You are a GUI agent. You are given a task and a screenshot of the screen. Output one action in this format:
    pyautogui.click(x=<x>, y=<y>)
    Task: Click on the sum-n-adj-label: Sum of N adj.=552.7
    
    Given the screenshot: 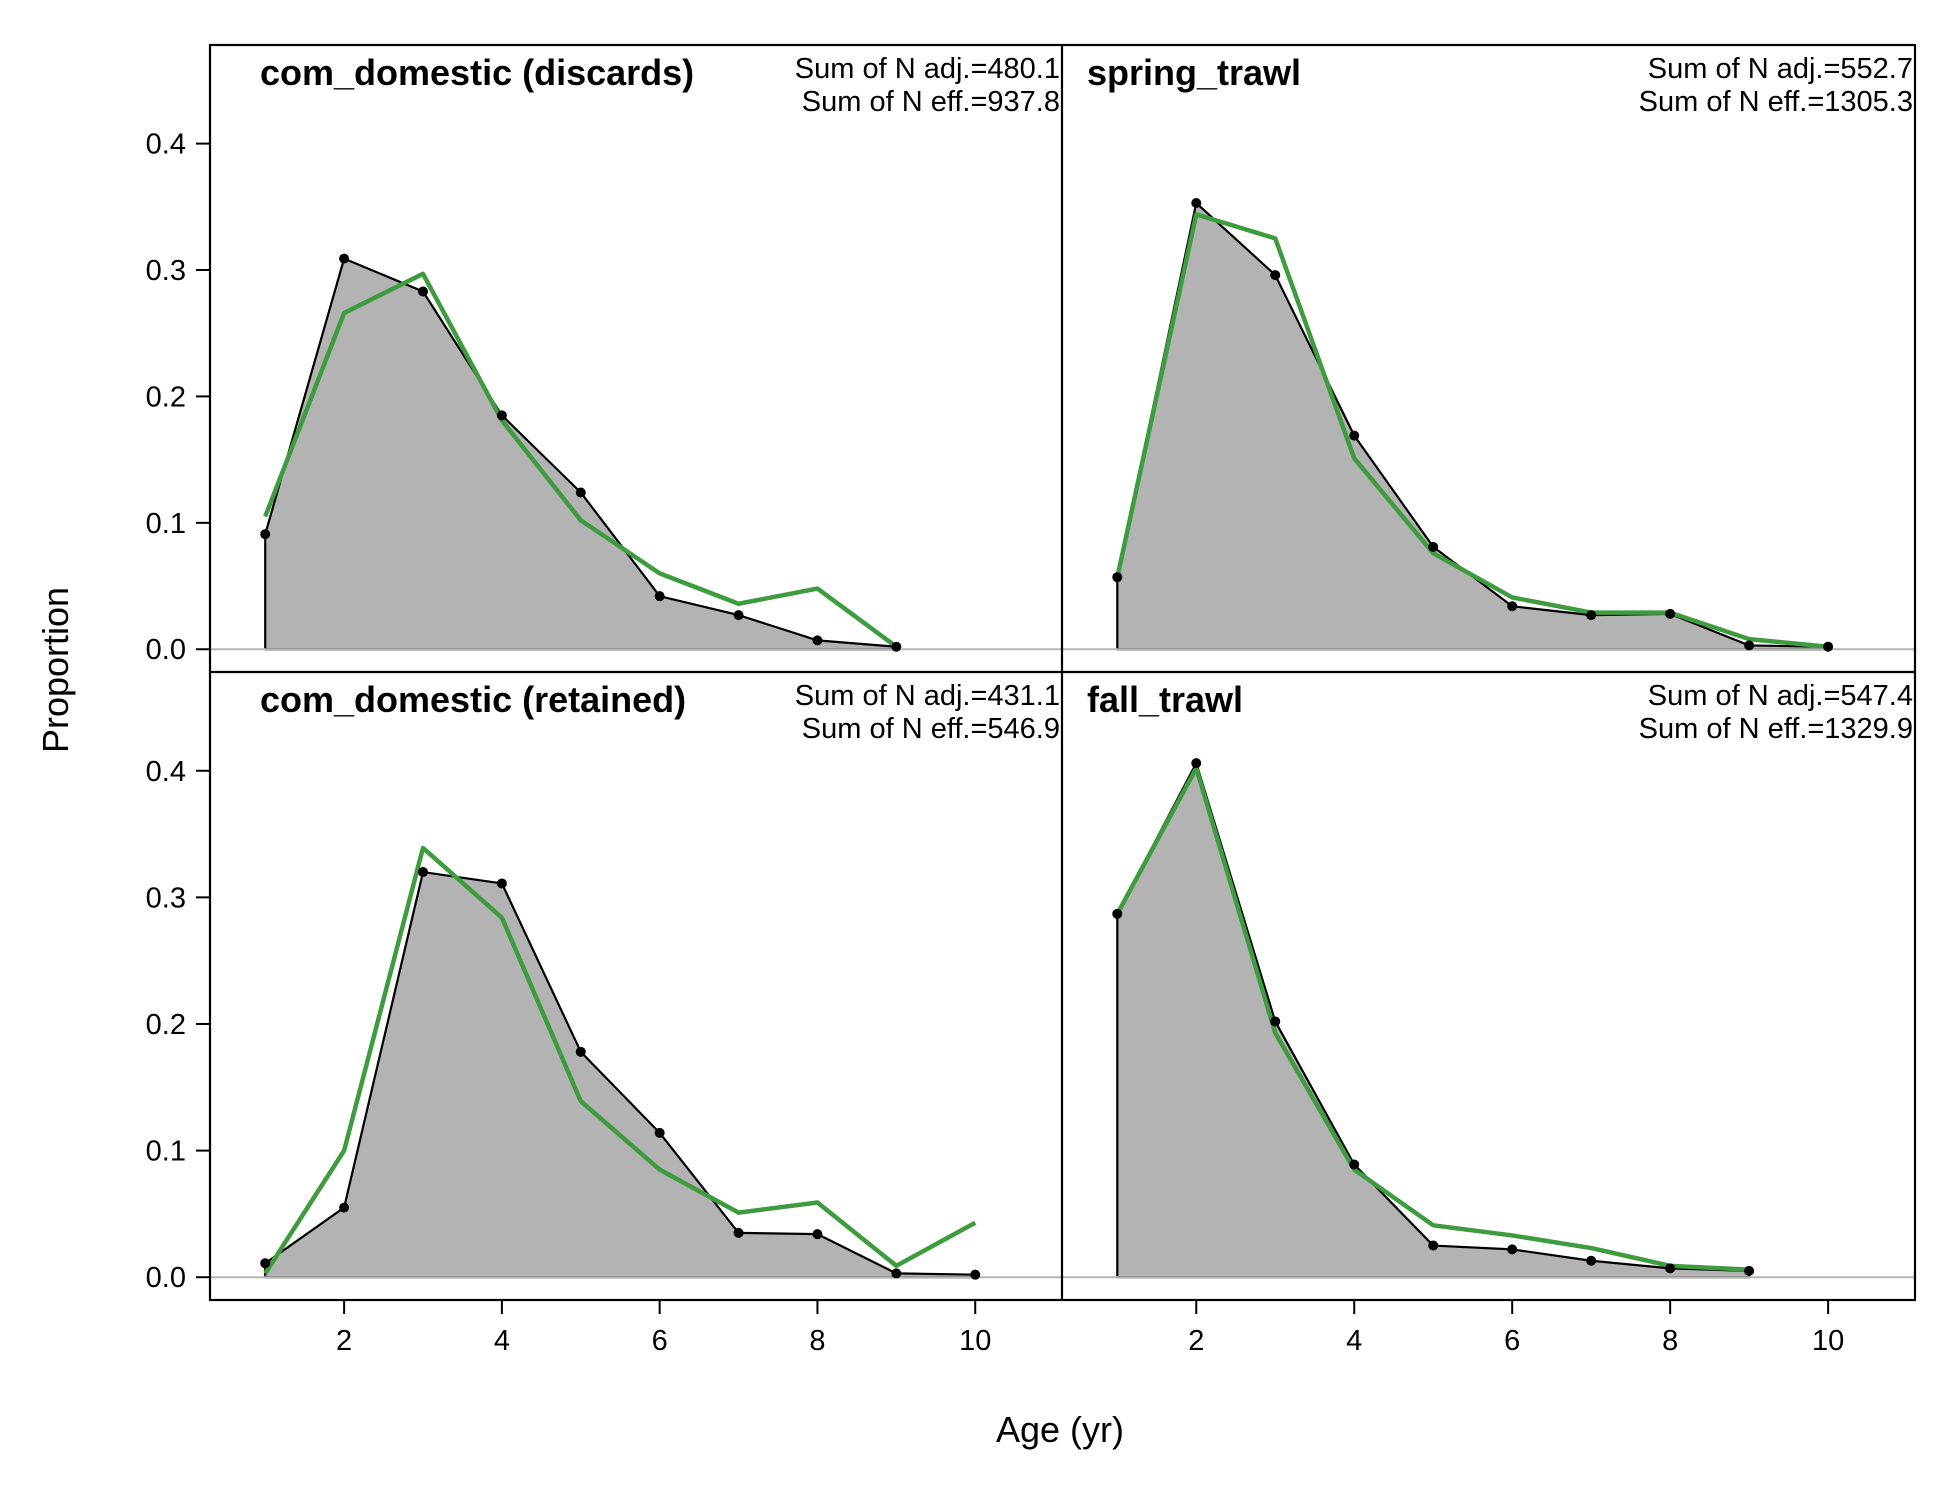 What is the action you would take?
    pyautogui.click(x=1780, y=69)
    